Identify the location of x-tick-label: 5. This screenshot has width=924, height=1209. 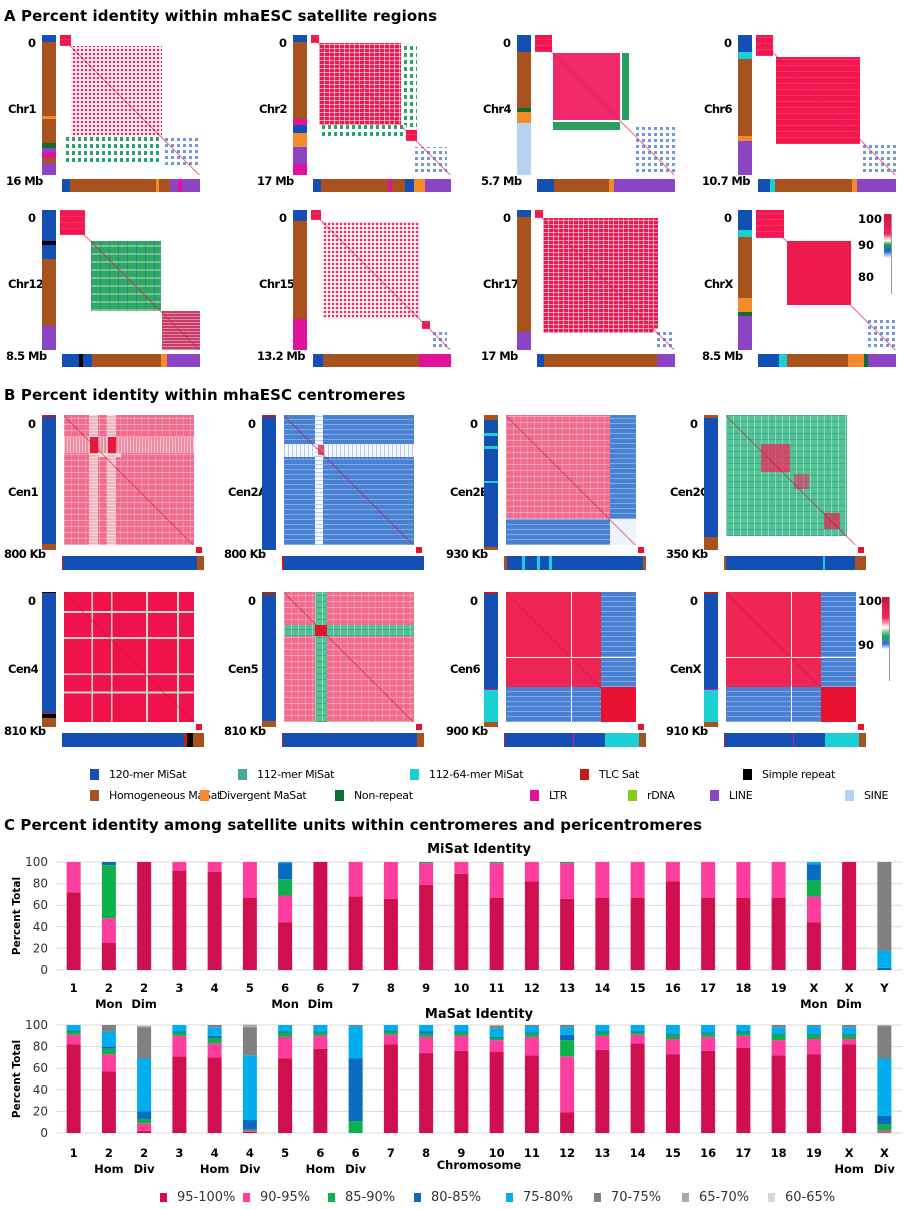
(285, 1153).